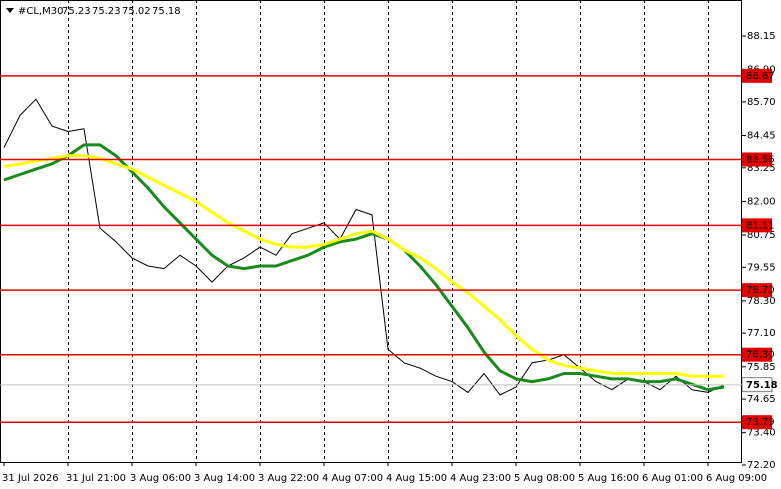  Describe the element at coordinates (288, 478) in the screenshot. I see `x-tick-label: 3 Aug 22:00` at that location.